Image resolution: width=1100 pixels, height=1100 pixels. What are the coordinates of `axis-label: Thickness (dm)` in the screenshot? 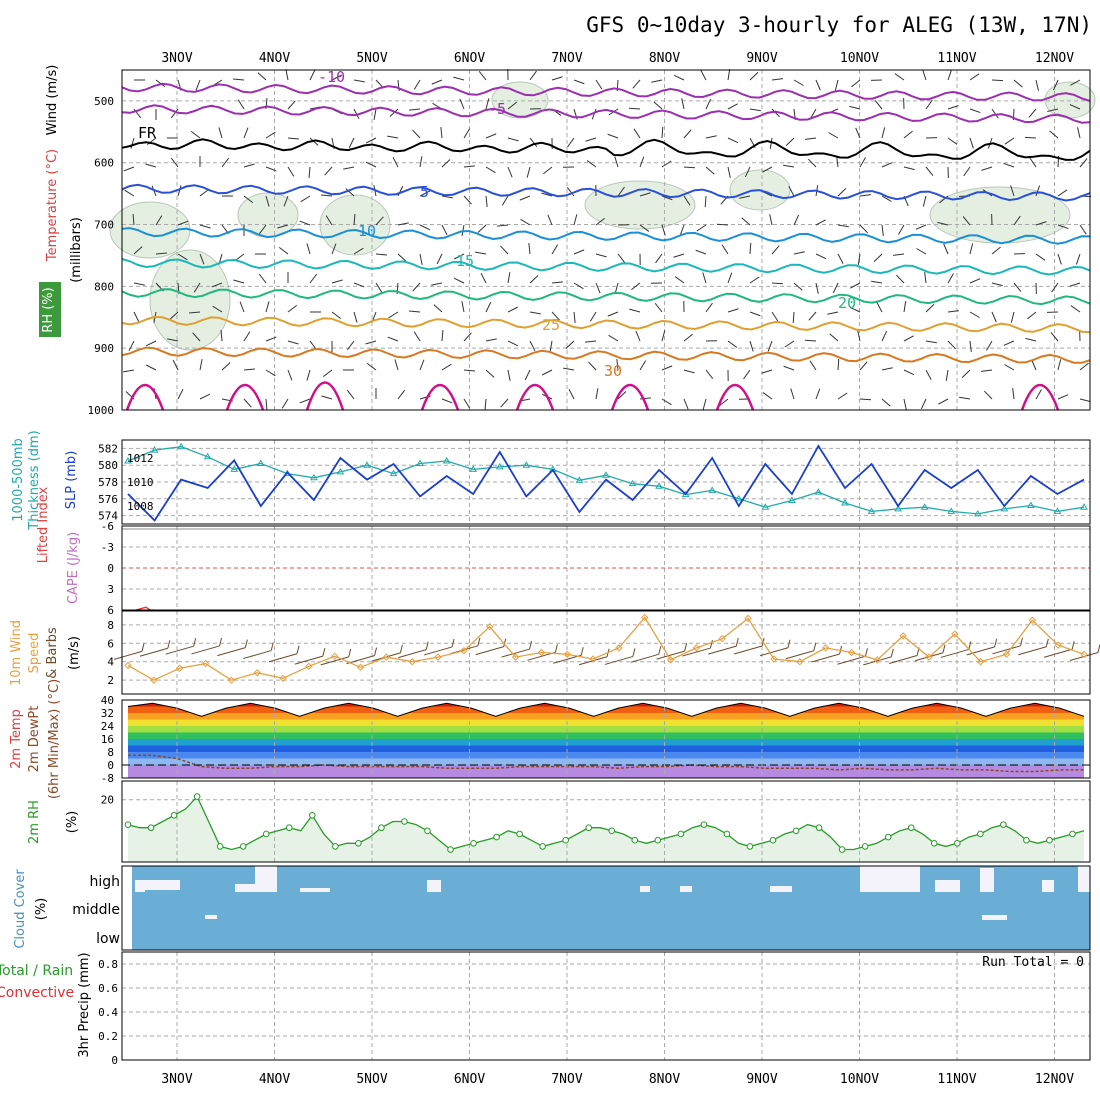 It's located at (34, 480).